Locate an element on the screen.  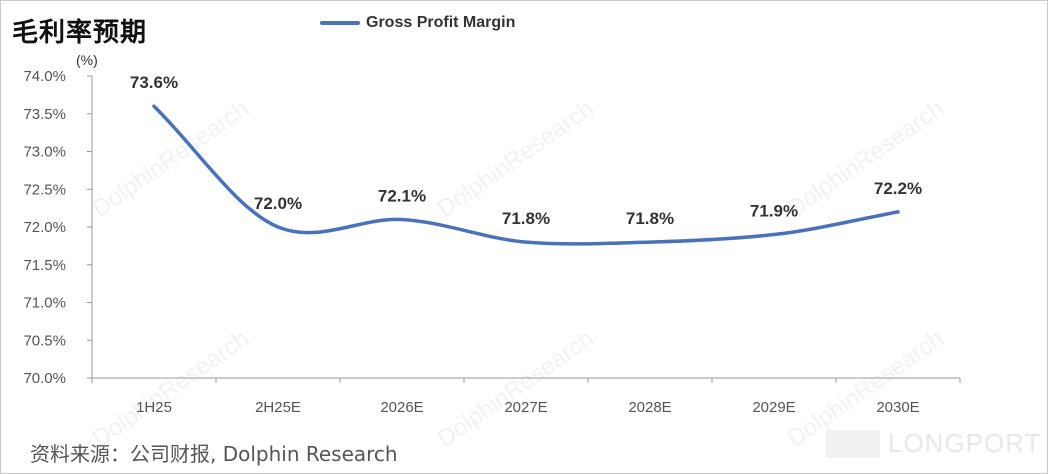
x-tick-label: 2029E is located at coordinates (773, 407).